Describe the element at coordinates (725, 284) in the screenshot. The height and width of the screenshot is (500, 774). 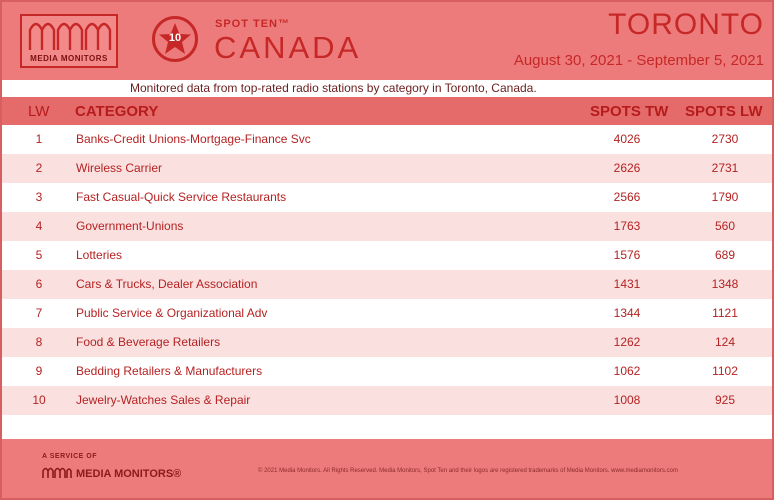
I see `spots-lw-cell: 1348` at that location.